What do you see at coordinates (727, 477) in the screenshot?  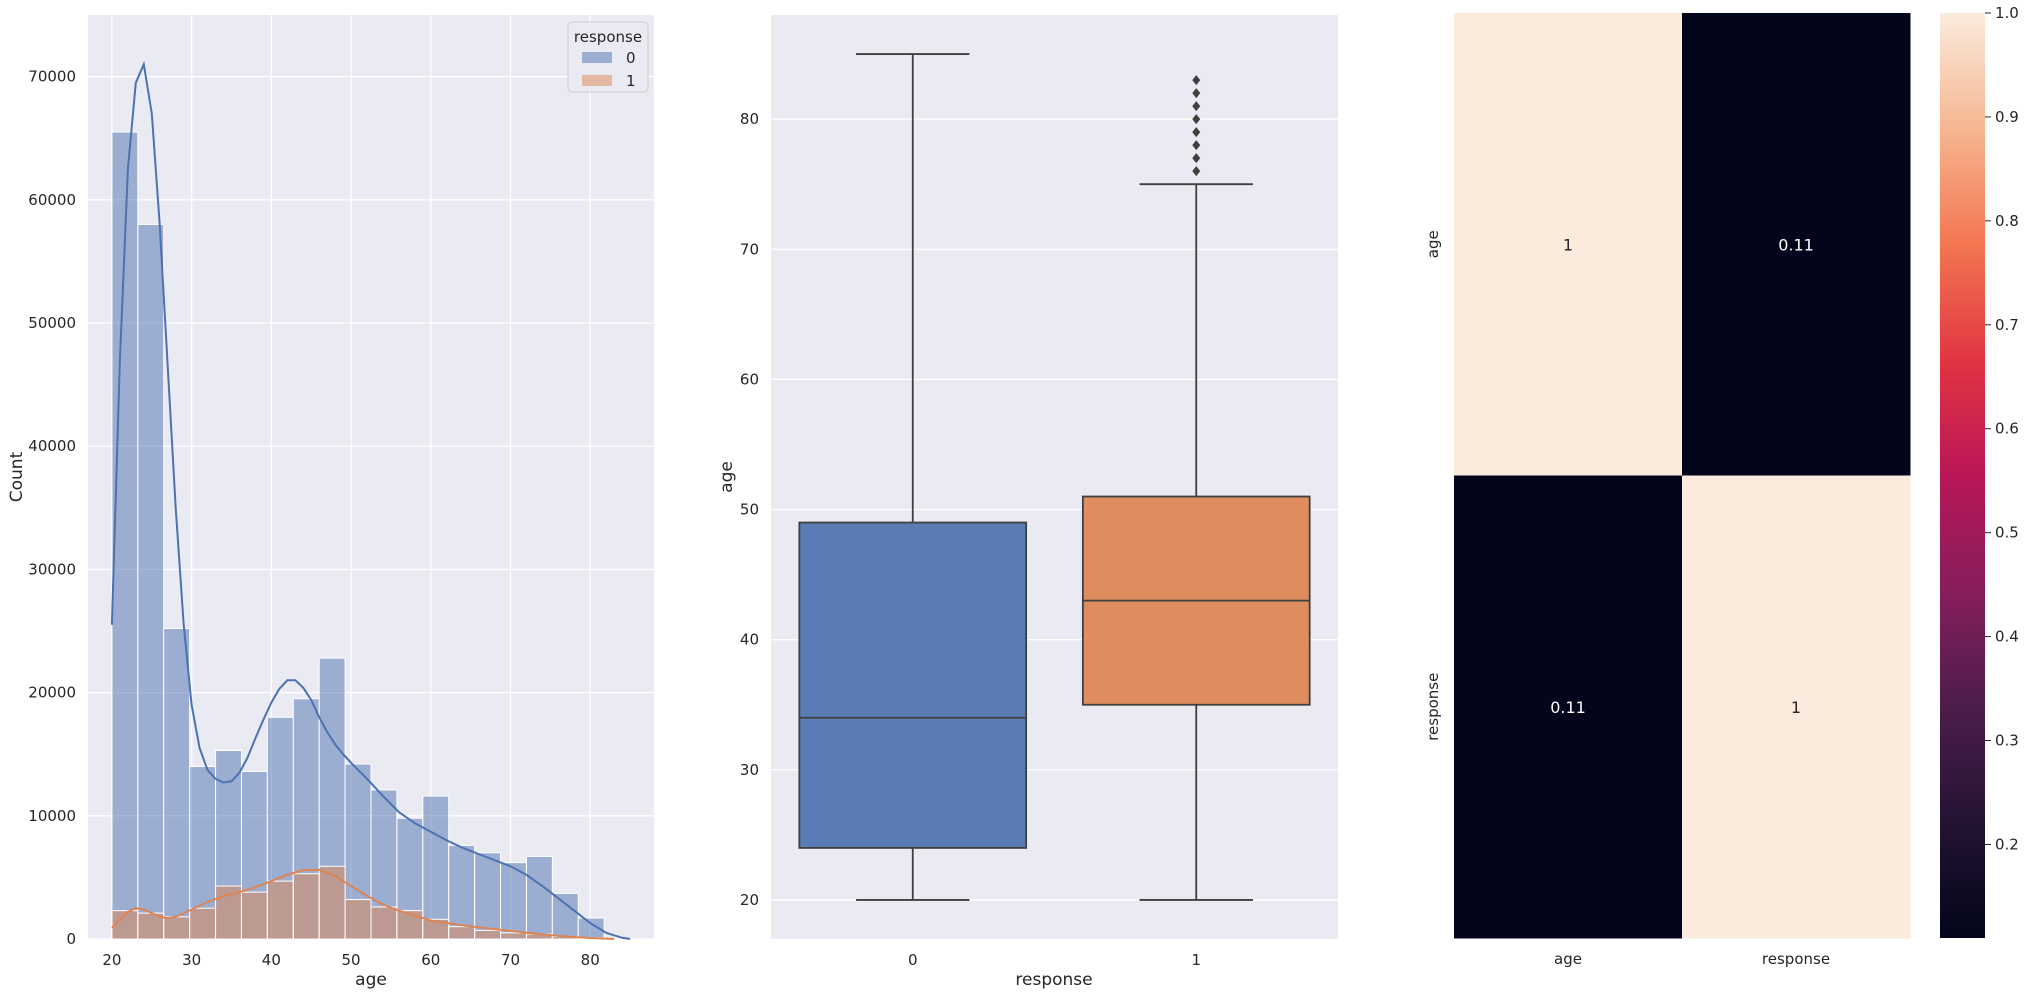 I see `boxplot-y-axis-label: age` at bounding box center [727, 477].